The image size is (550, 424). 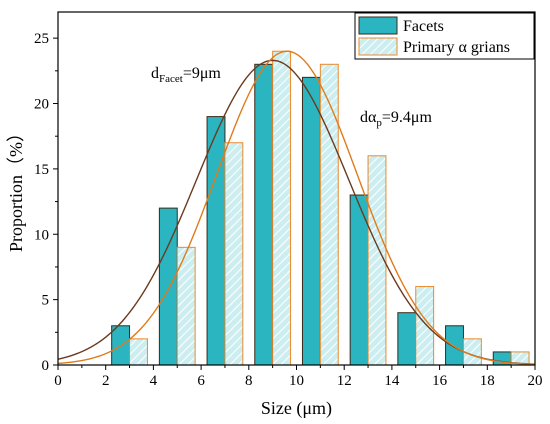 What do you see at coordinates (41, 235) in the screenshot?
I see `y-tick-label: 10` at bounding box center [41, 235].